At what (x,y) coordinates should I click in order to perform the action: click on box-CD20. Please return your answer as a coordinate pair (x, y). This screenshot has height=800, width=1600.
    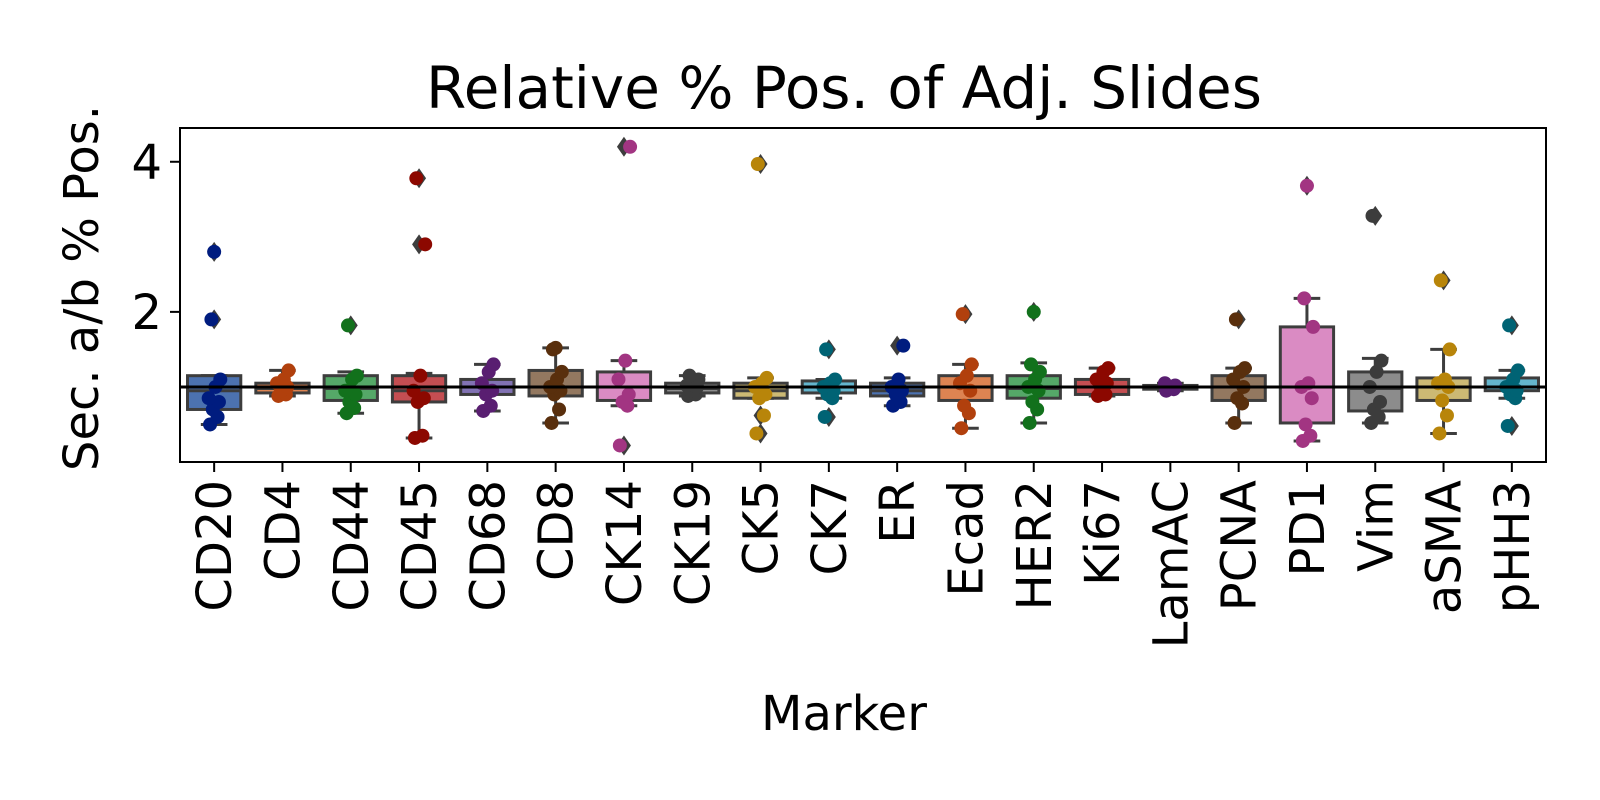
    Looking at the image, I should click on (214, 336).